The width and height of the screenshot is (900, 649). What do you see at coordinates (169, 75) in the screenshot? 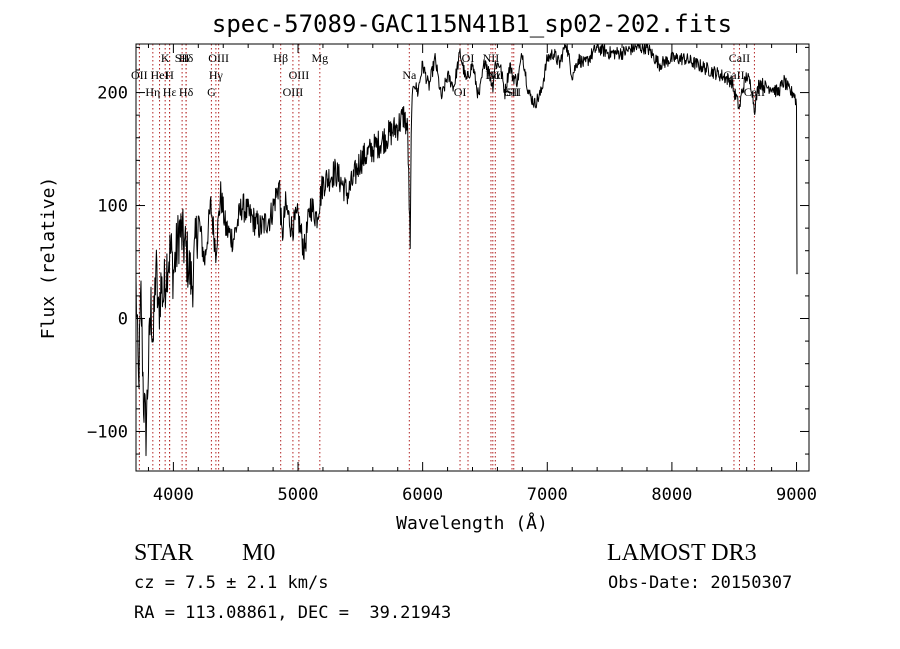
I see `line-label: H` at bounding box center [169, 75].